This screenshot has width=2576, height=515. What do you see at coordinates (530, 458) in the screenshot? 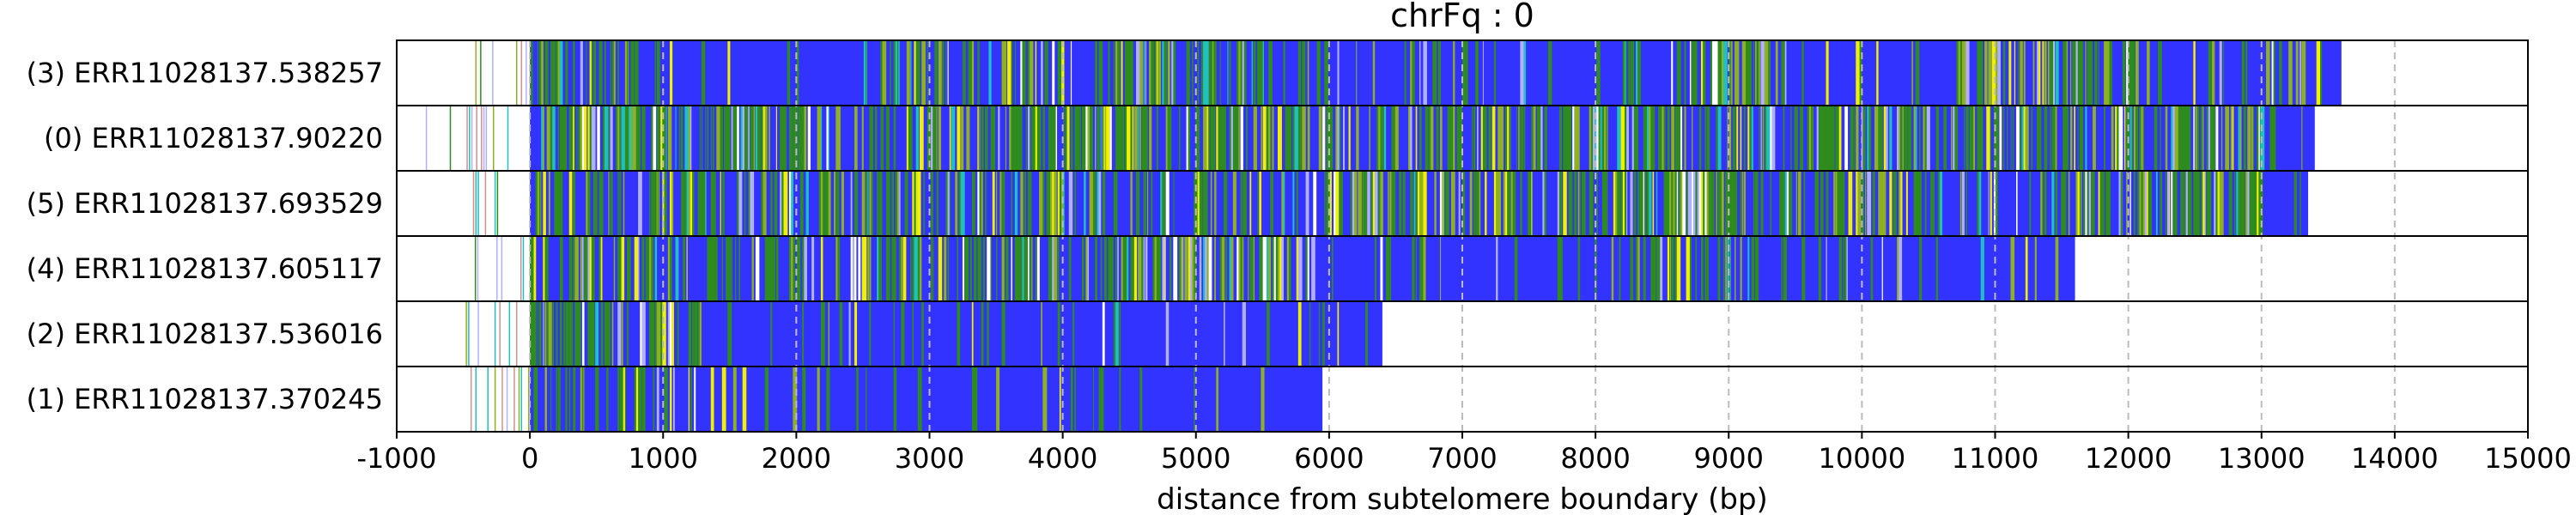
I see `x-tick-label: 0` at bounding box center [530, 458].